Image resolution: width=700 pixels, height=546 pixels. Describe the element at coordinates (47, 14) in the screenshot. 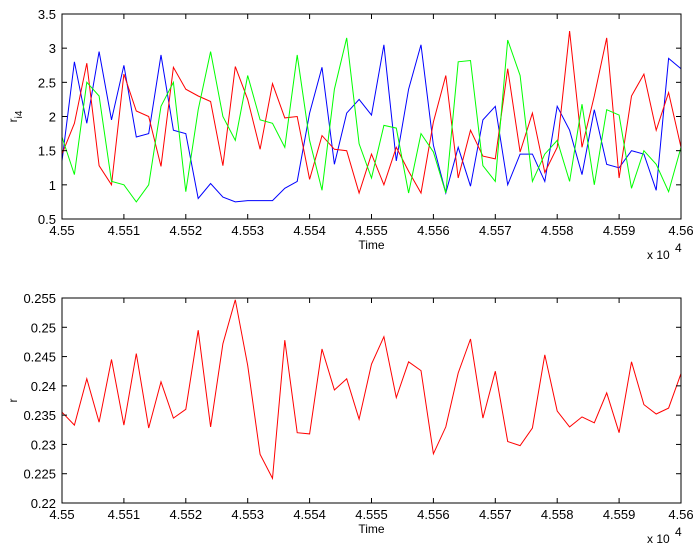

I see `y-tick-label: 3.5` at that location.